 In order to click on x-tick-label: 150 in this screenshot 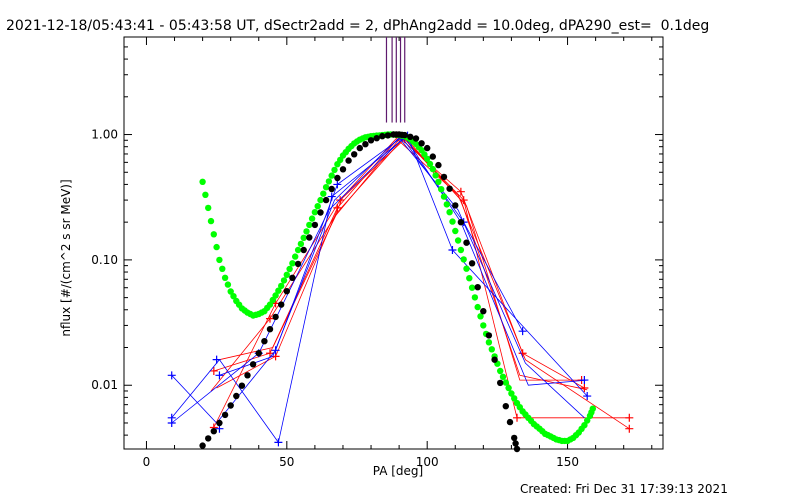, I will do `click(567, 462)`.